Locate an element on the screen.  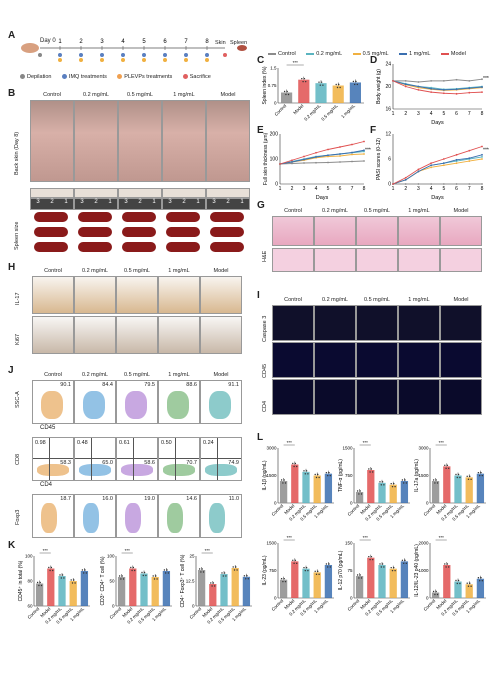
flow-percent: 0.98 is located at coordinates (40, 443).